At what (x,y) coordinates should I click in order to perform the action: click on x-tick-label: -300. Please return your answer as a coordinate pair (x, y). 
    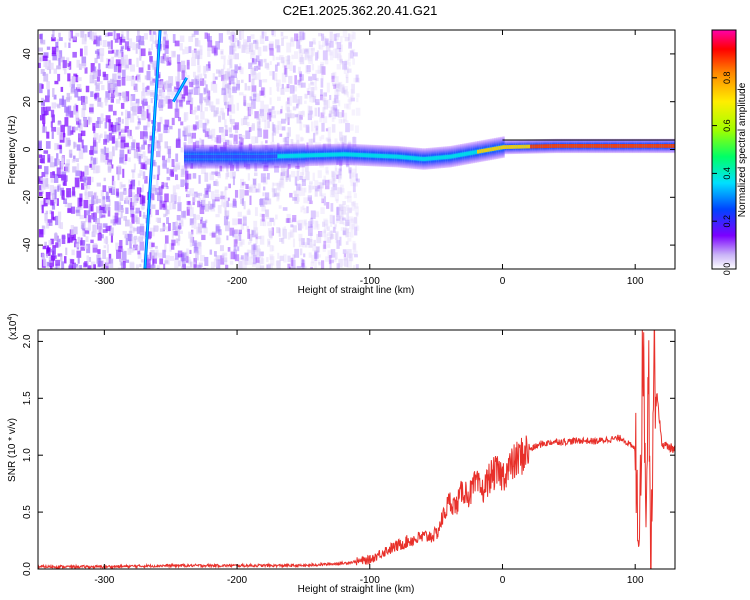
    Looking at the image, I should click on (104, 281).